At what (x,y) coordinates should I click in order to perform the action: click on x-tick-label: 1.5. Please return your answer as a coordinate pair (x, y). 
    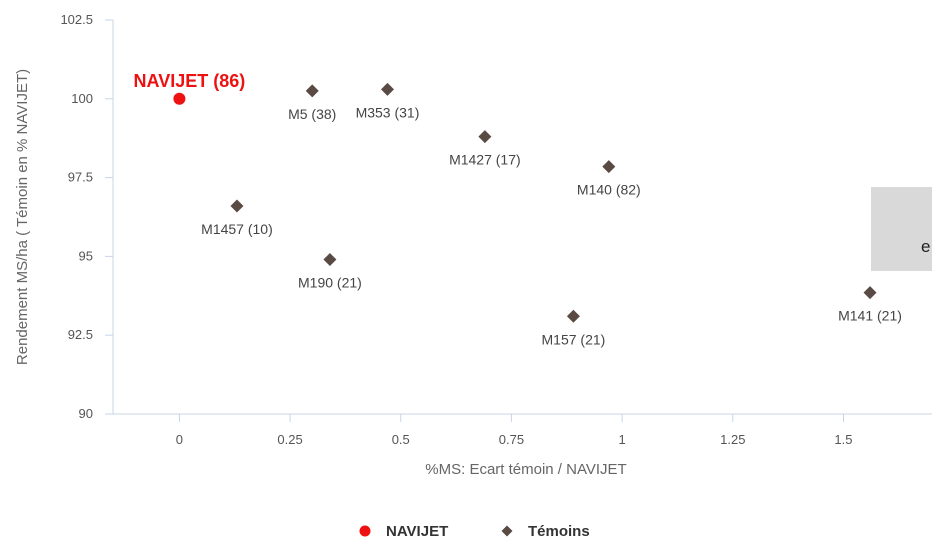
    Looking at the image, I should click on (843, 439).